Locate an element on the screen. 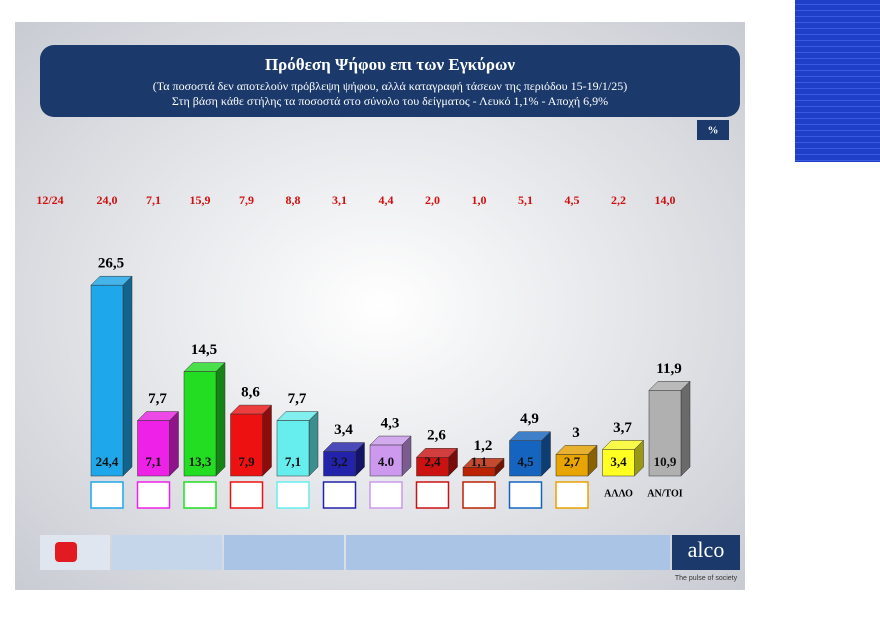 The width and height of the screenshot is (880, 621). brand: alco is located at coordinates (706, 549).